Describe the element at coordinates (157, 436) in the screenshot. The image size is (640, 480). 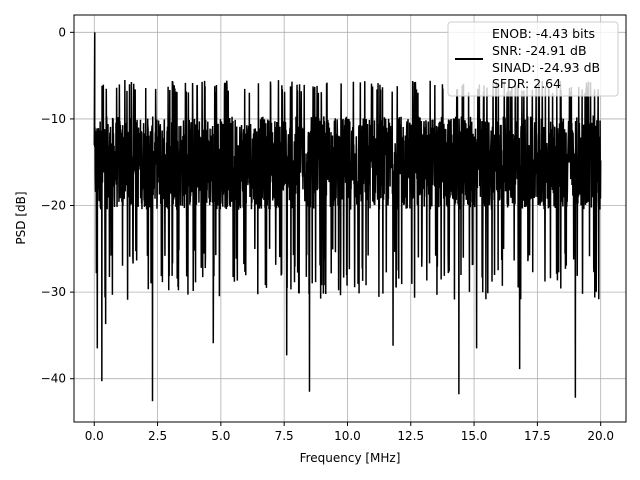
I see `x-tick-label: 2.5` at that location.